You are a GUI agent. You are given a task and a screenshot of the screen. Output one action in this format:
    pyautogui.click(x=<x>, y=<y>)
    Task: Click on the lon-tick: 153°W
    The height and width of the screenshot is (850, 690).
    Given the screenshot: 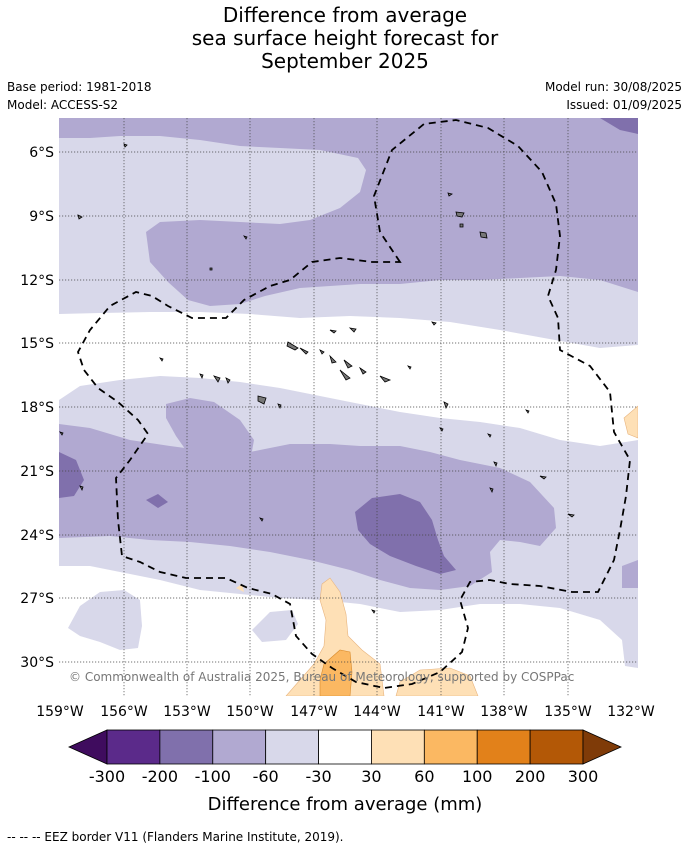 What is the action you would take?
    pyautogui.click(x=187, y=712)
    